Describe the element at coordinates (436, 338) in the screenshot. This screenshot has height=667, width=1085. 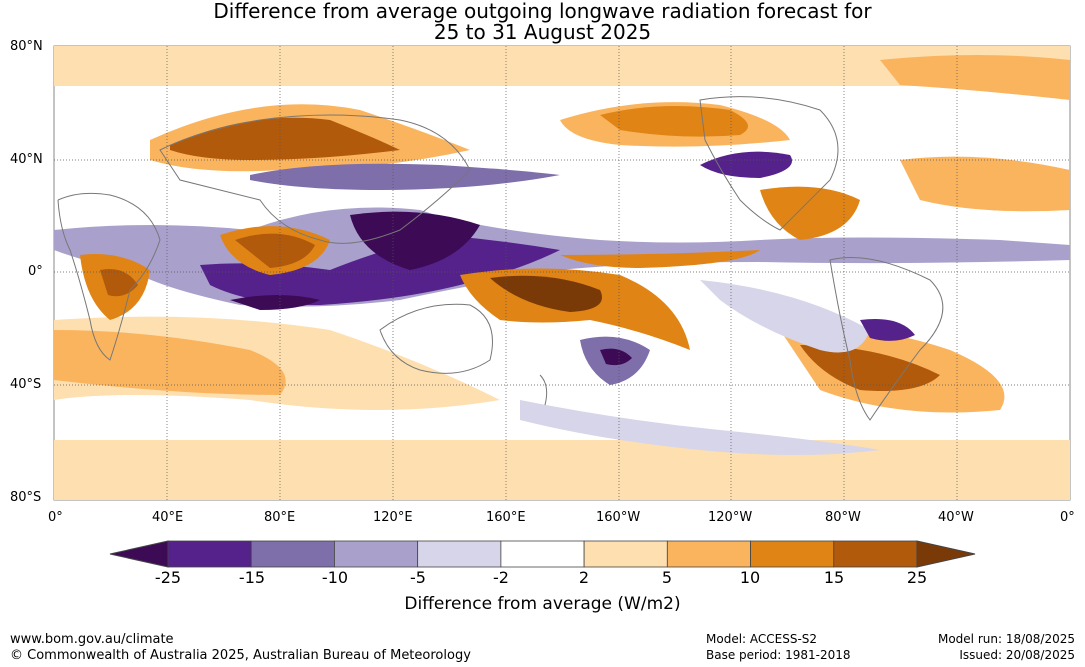
I see `coastline-australia` at that location.